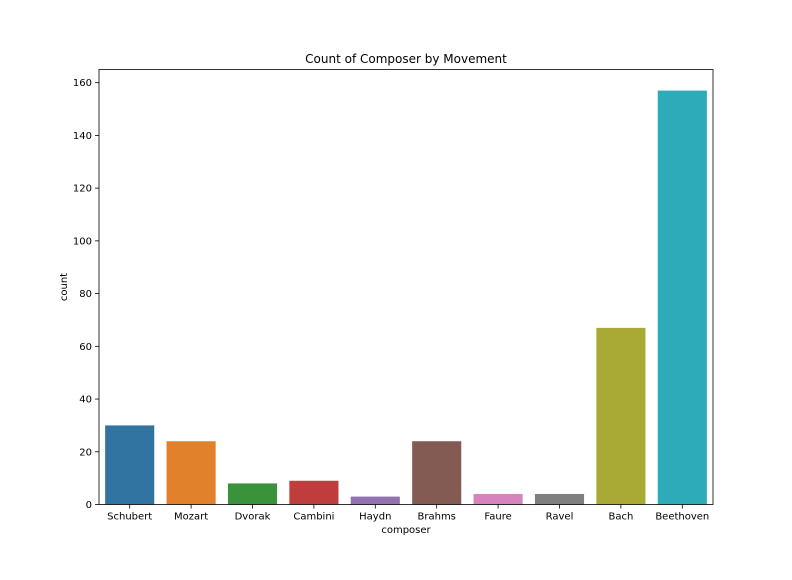  Describe the element at coordinates (85, 400) in the screenshot. I see `y-tick-label: 40` at that location.